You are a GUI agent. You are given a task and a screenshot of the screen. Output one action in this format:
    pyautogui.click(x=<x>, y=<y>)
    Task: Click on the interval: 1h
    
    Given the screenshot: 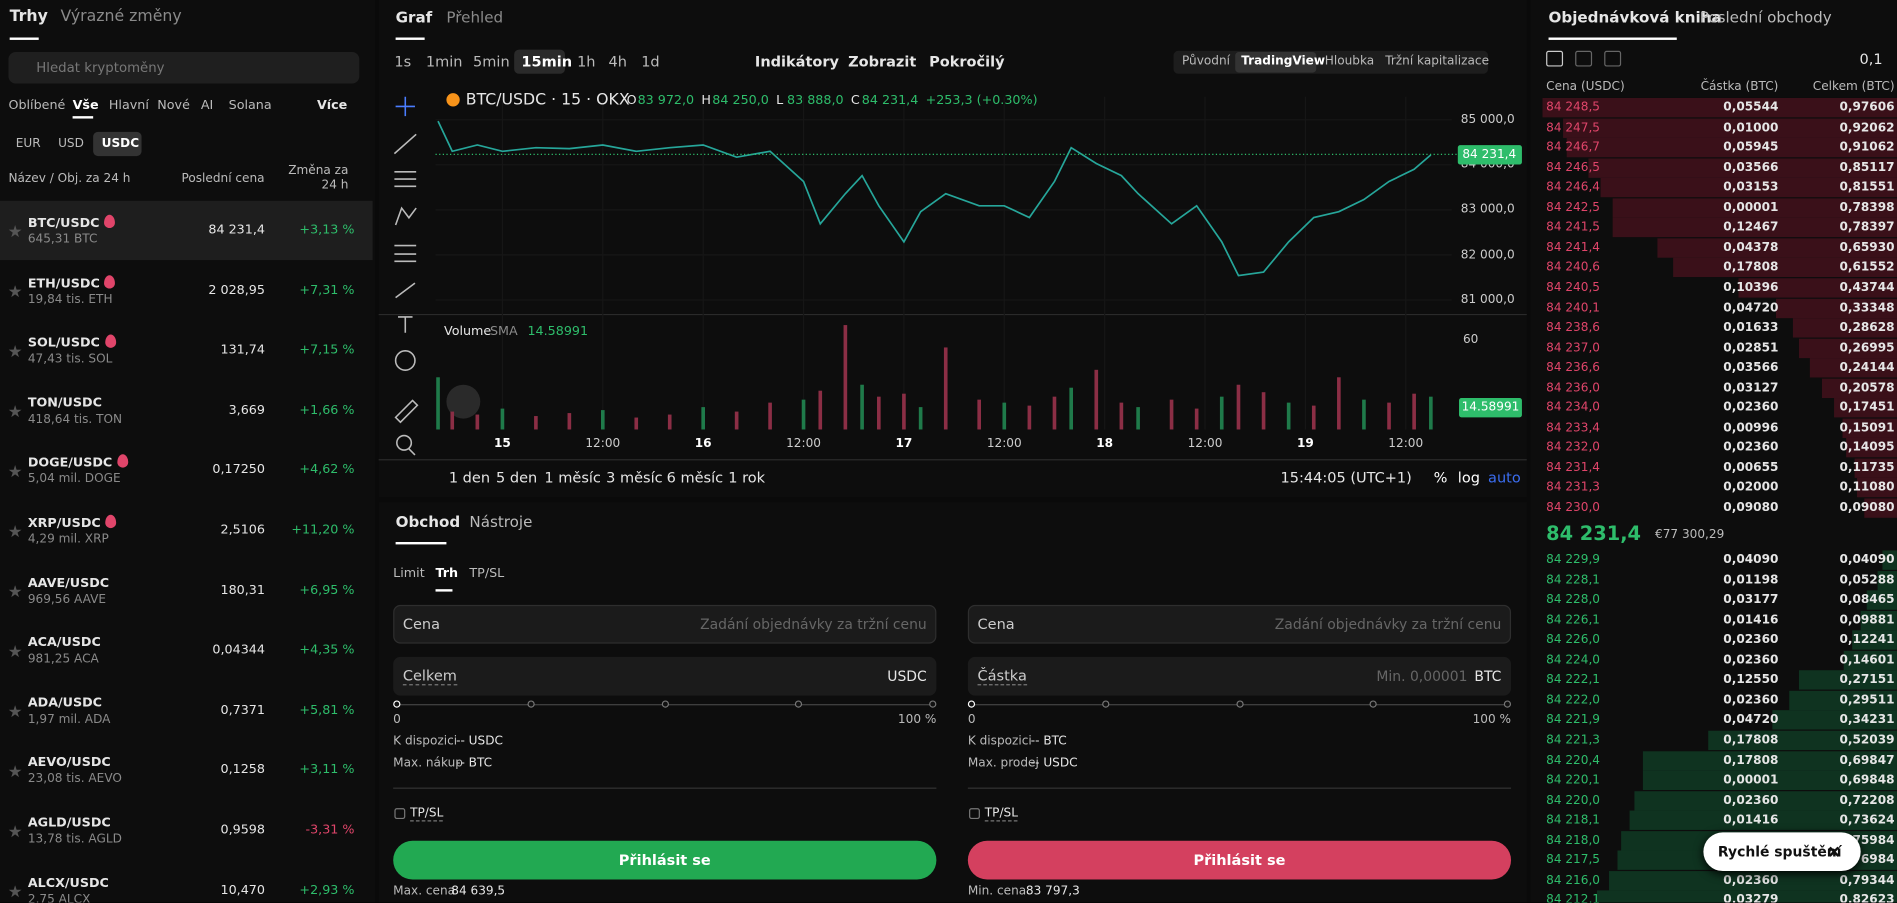 What is the action you would take?
    pyautogui.click(x=586, y=62)
    